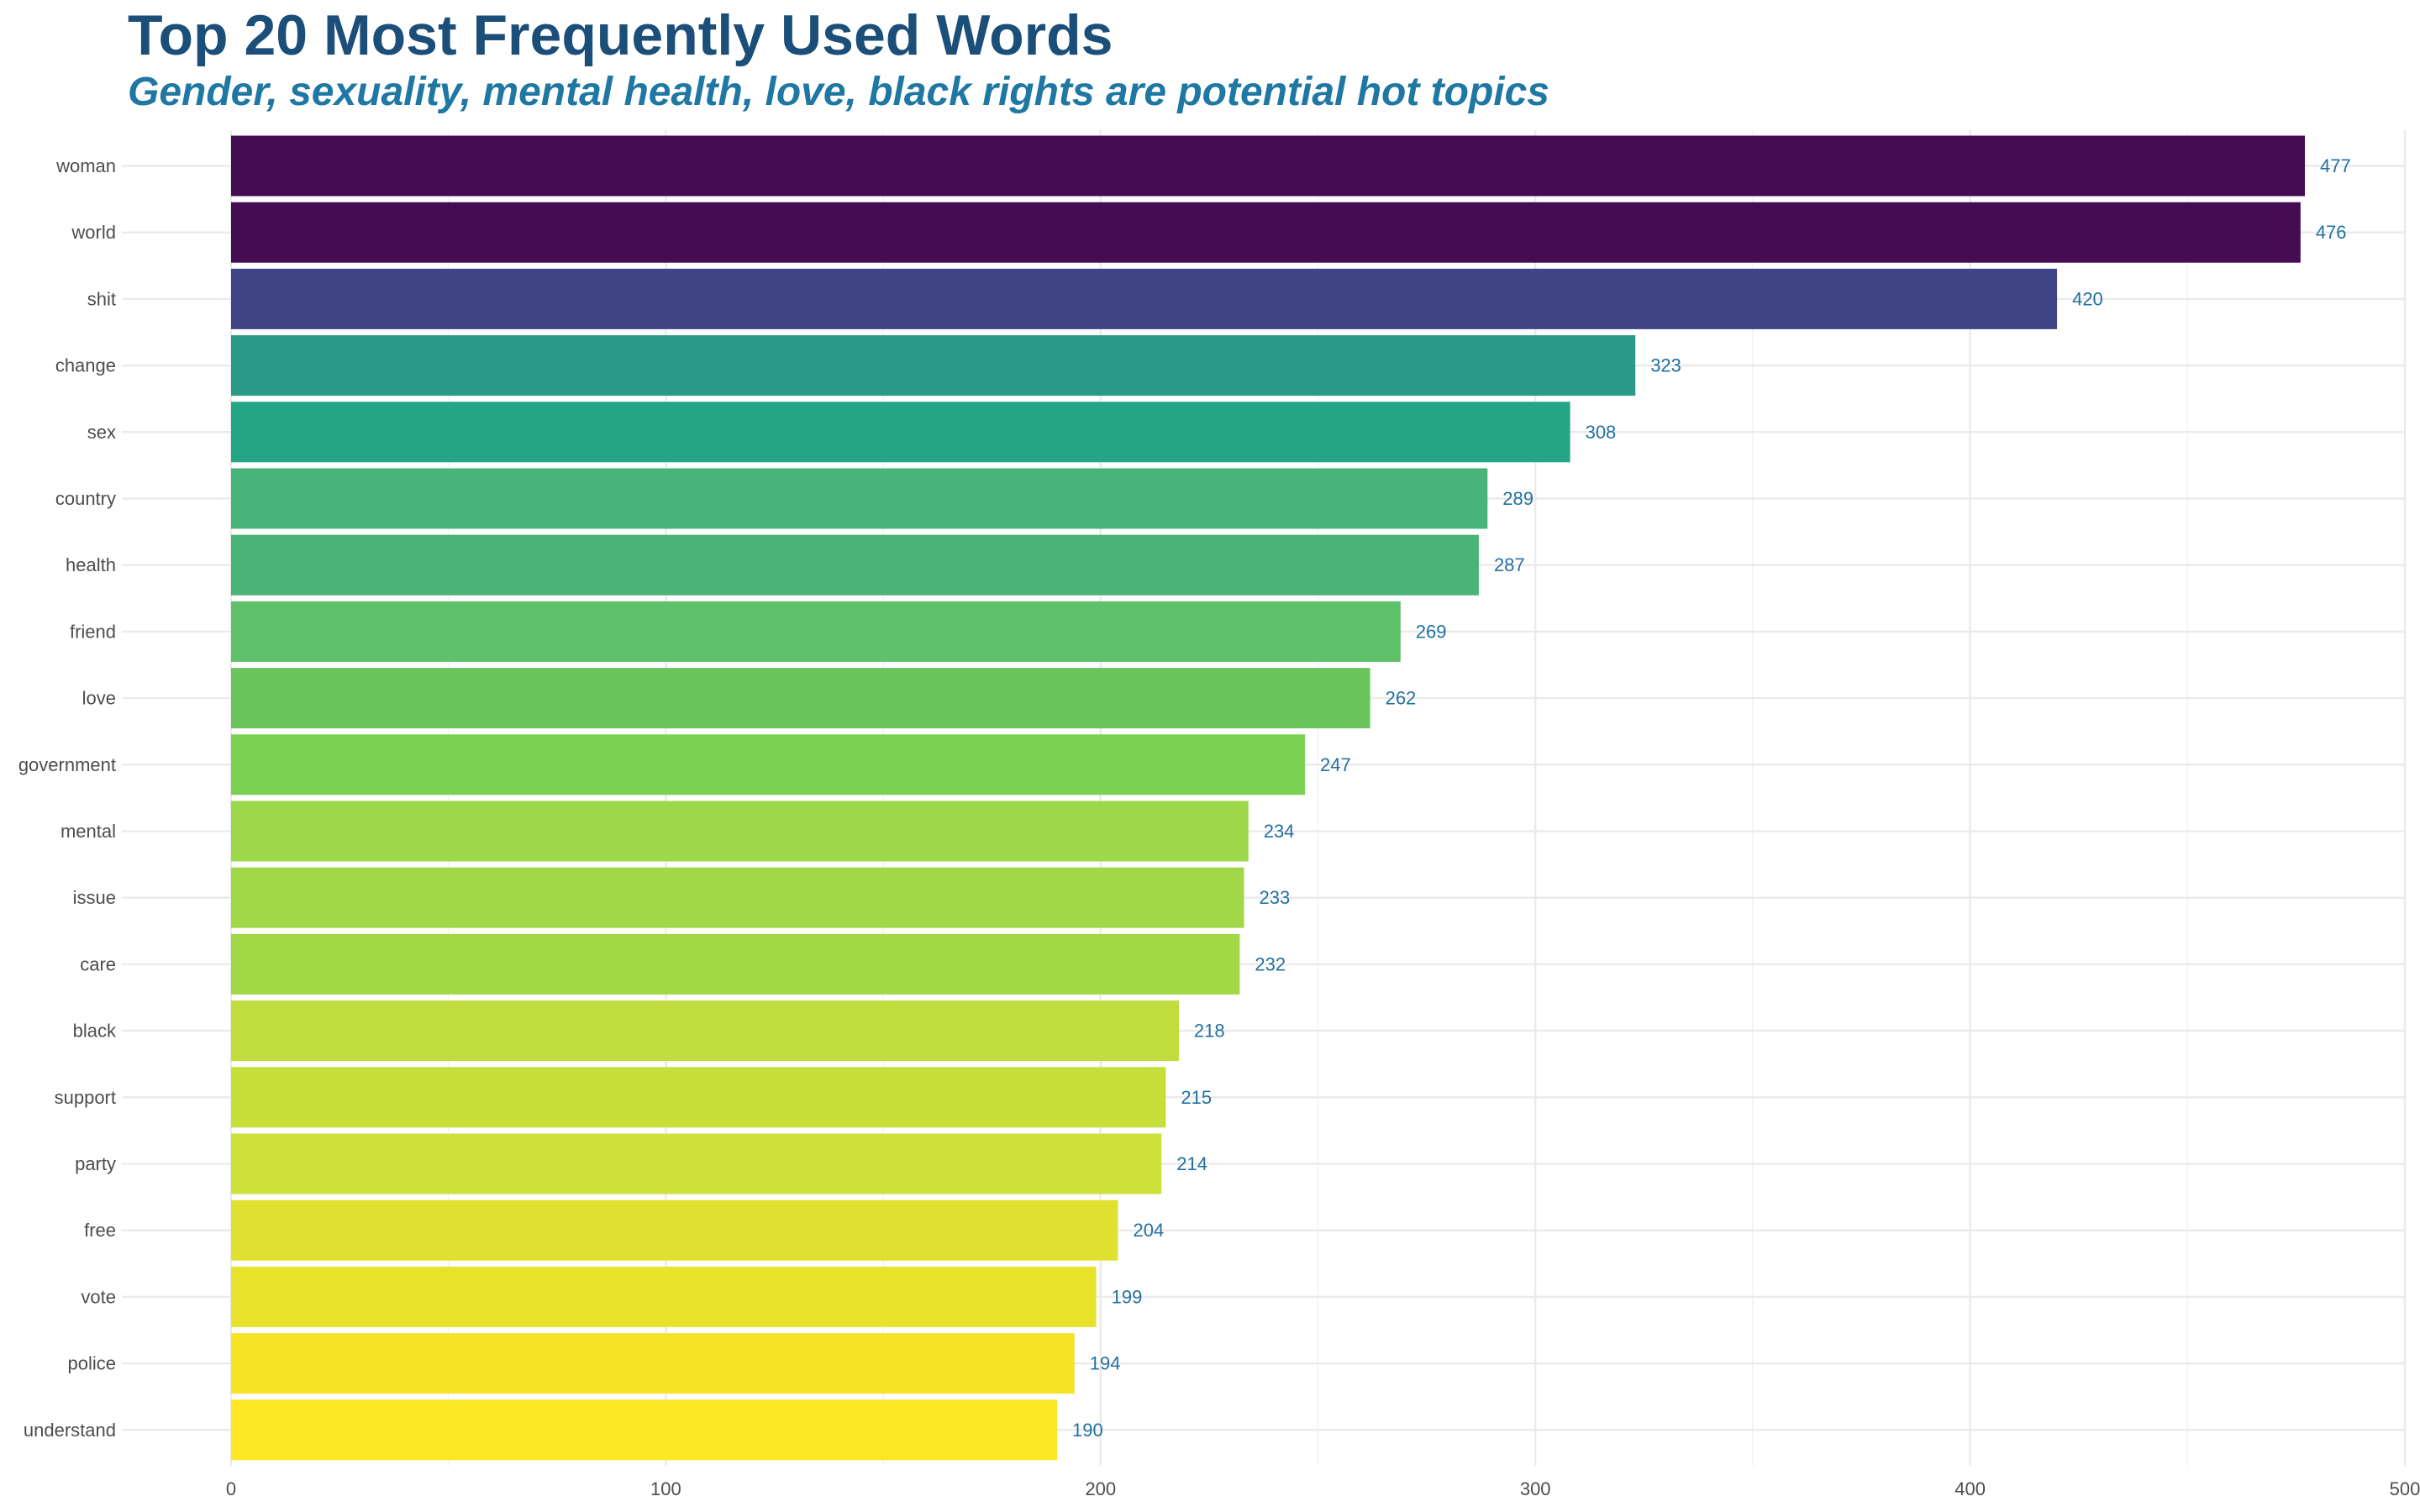 Image resolution: width=2420 pixels, height=1512 pixels. What do you see at coordinates (653, 1363) in the screenshot?
I see `bar-police` at bounding box center [653, 1363].